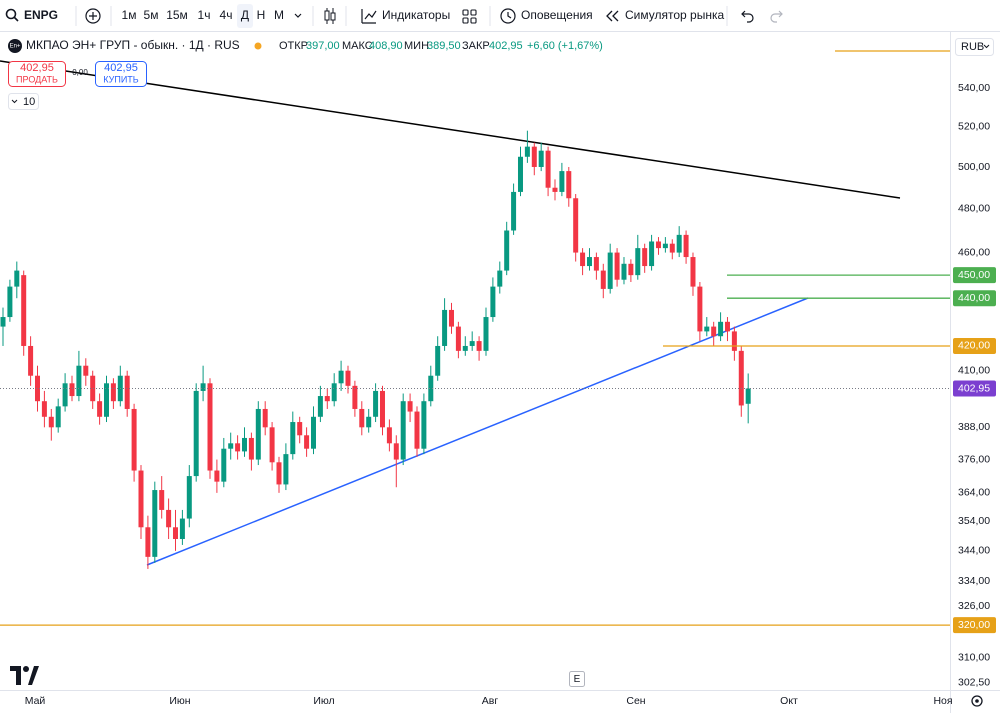  What do you see at coordinates (469, 16) in the screenshot?
I see `templates-icon` at bounding box center [469, 16].